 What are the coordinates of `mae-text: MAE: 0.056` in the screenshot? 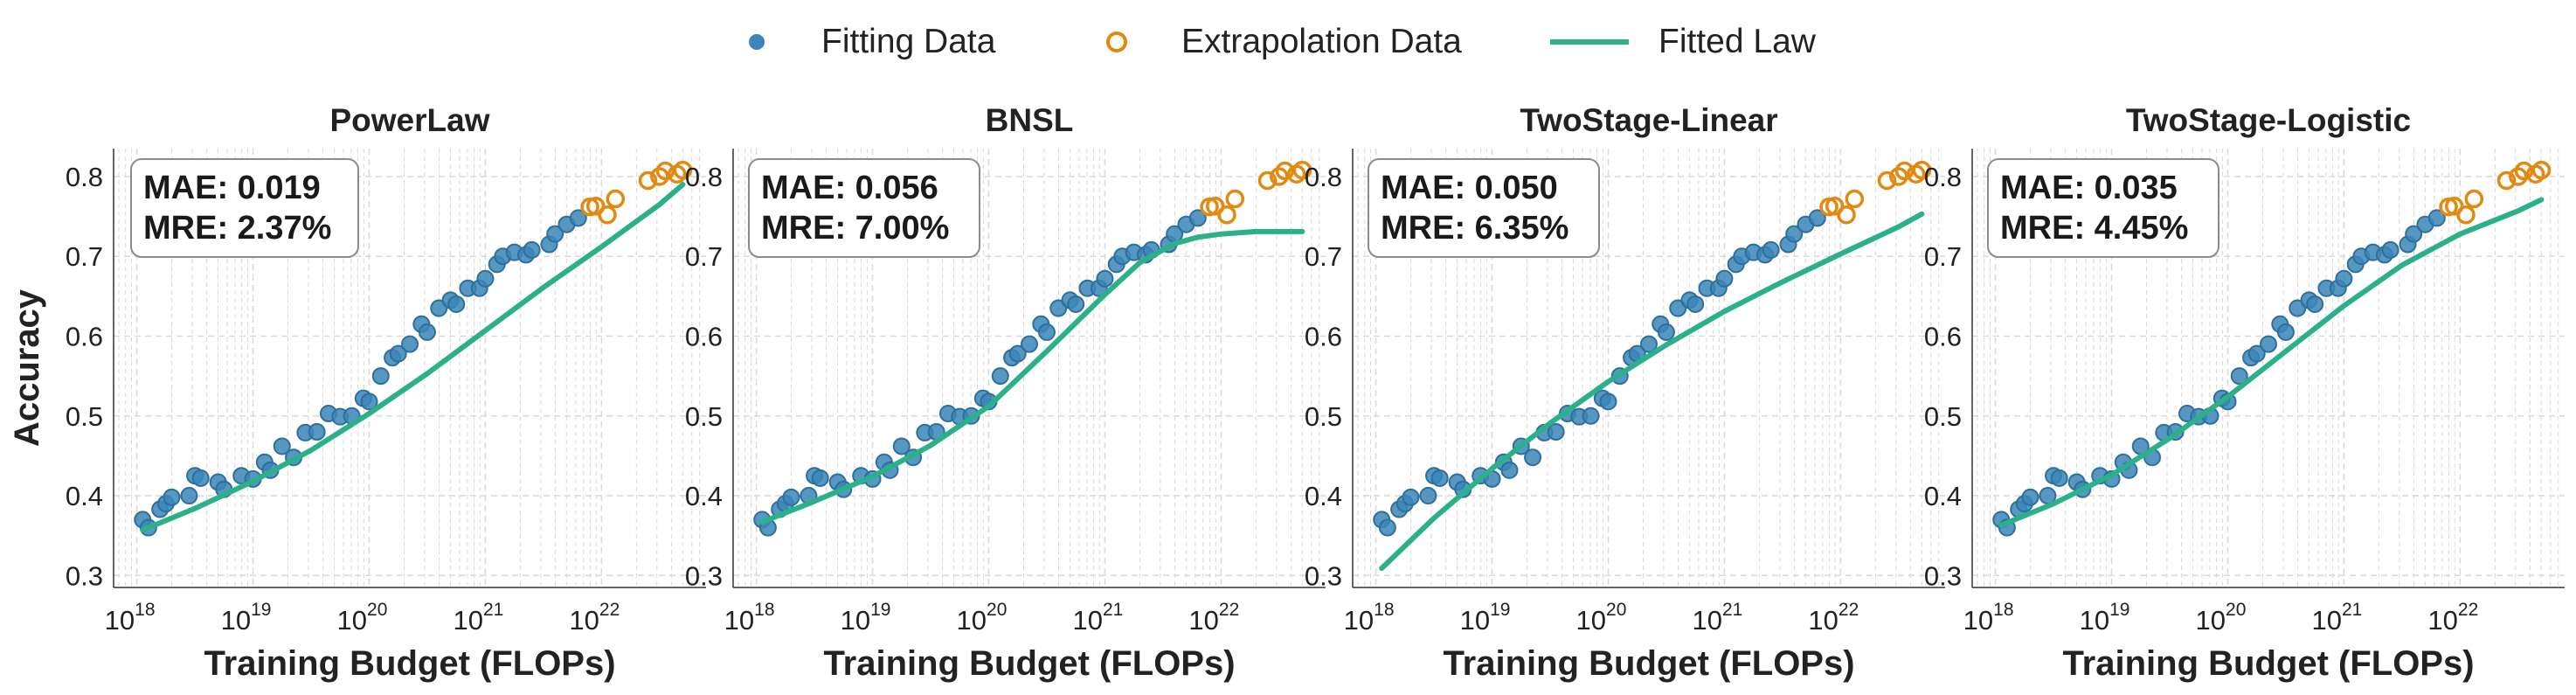 It's located at (849, 188).